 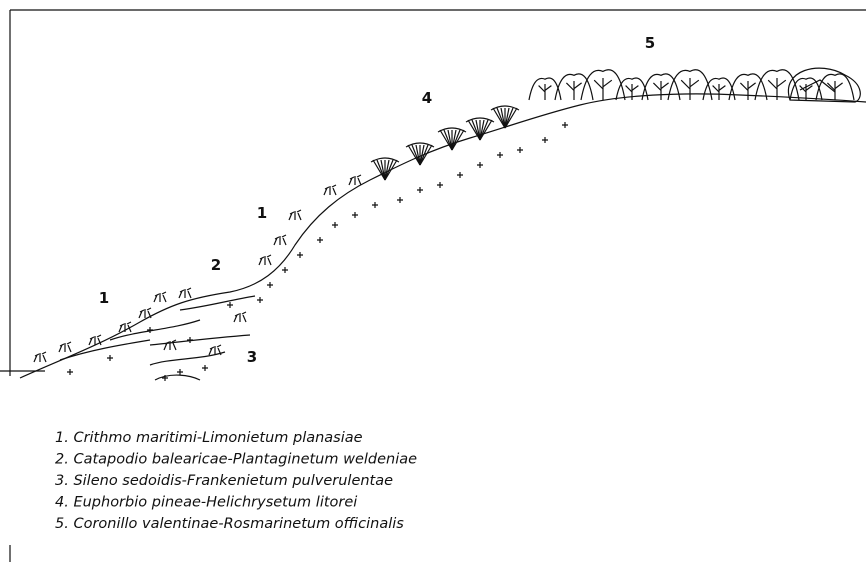 What do you see at coordinates (157, 338) in the screenshot?
I see `rock-ledges` at bounding box center [157, 338].